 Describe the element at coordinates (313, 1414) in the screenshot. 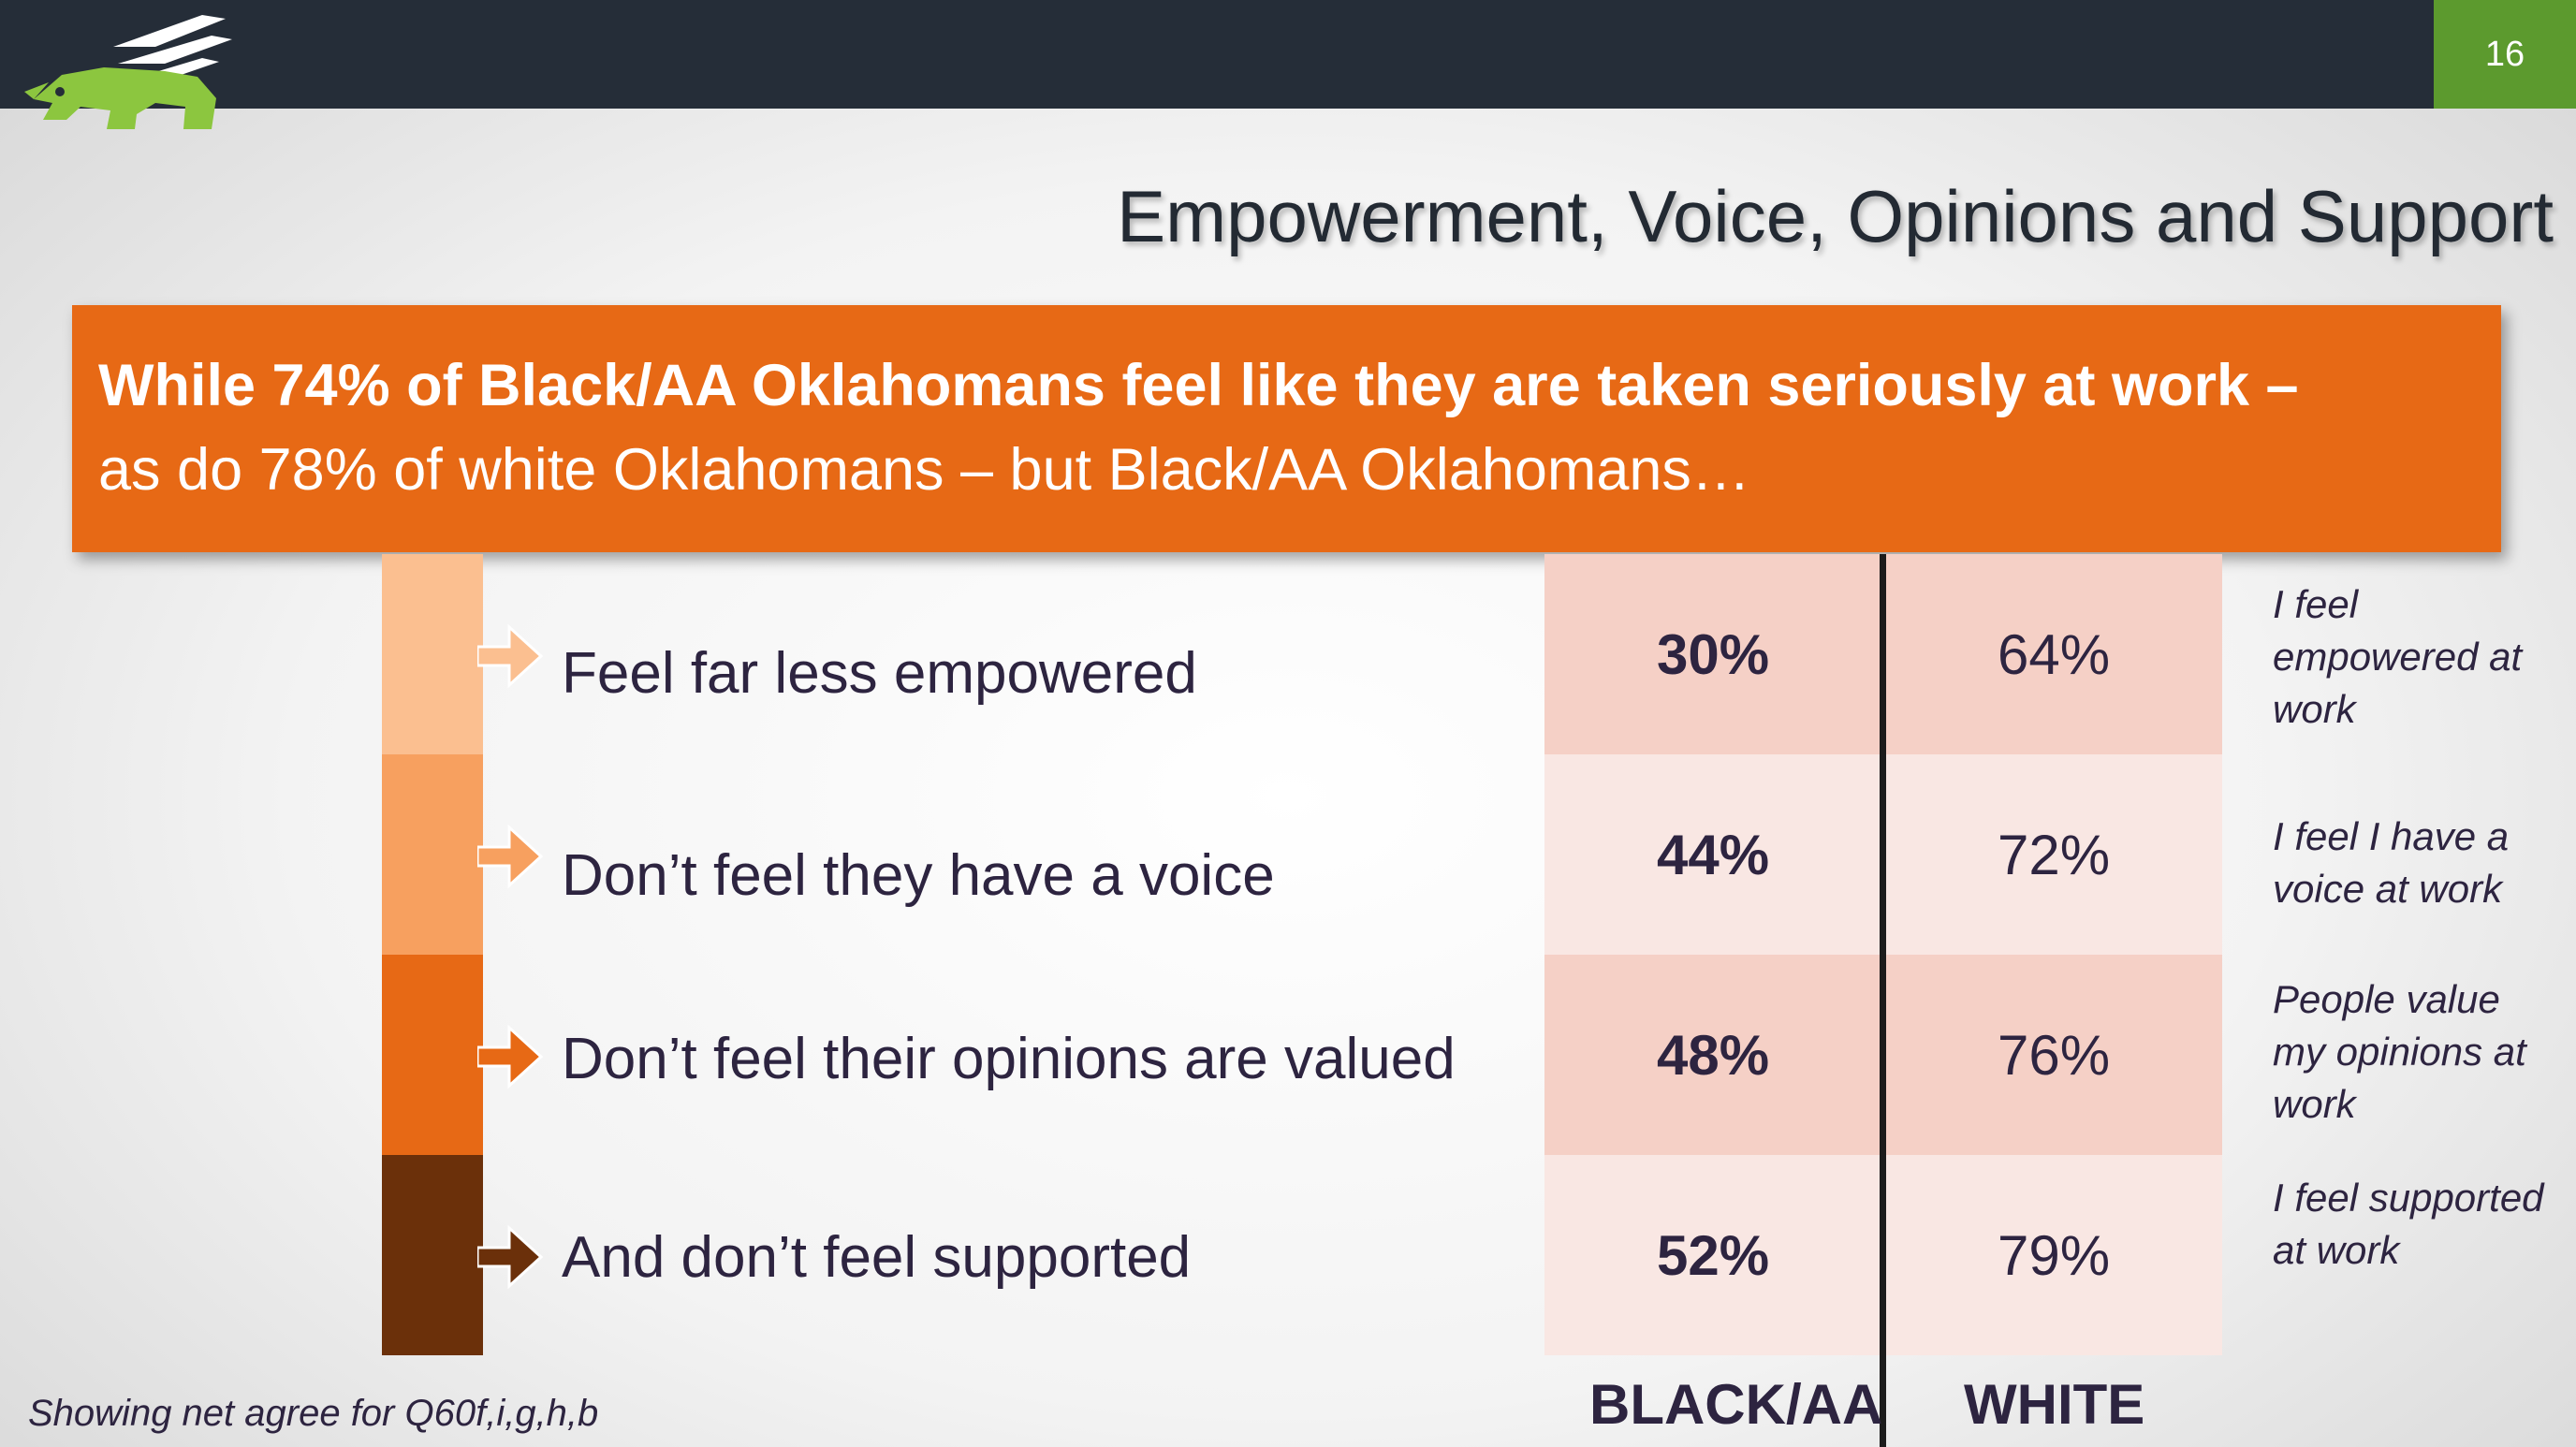

I see `footnote: Showing net agree for Q60f,i,g,h,b` at that location.